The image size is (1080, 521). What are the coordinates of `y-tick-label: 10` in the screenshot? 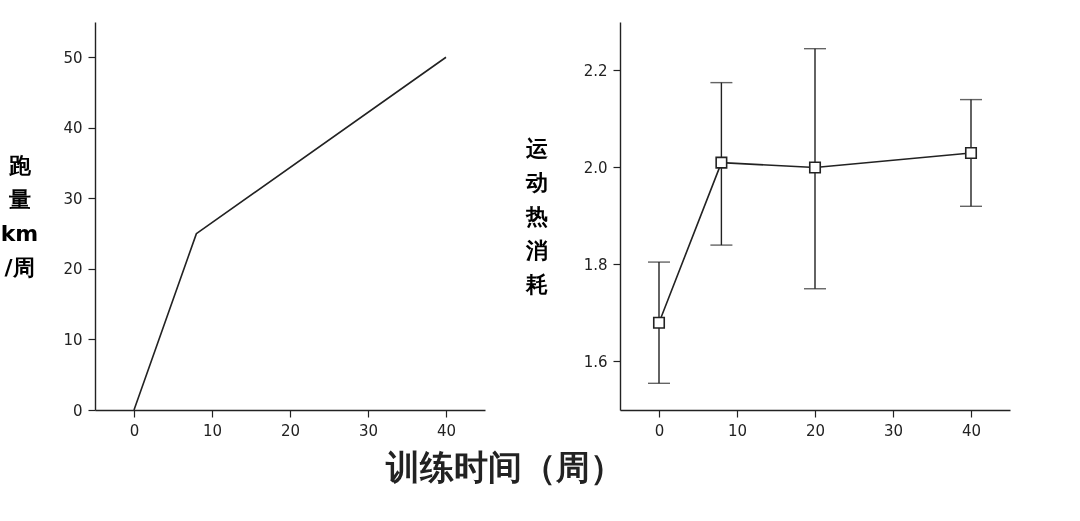 It's located at (73, 339).